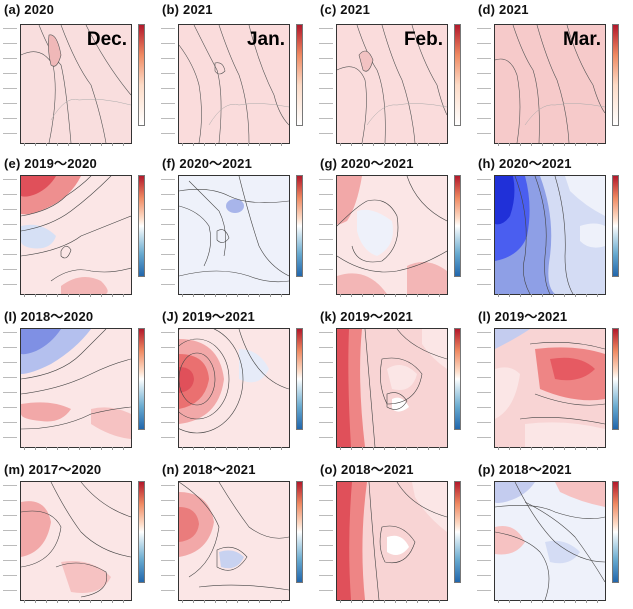 The image size is (633, 609). Describe the element at coordinates (503, 9) in the screenshot. I see `panel-title: (d) 2021` at that location.